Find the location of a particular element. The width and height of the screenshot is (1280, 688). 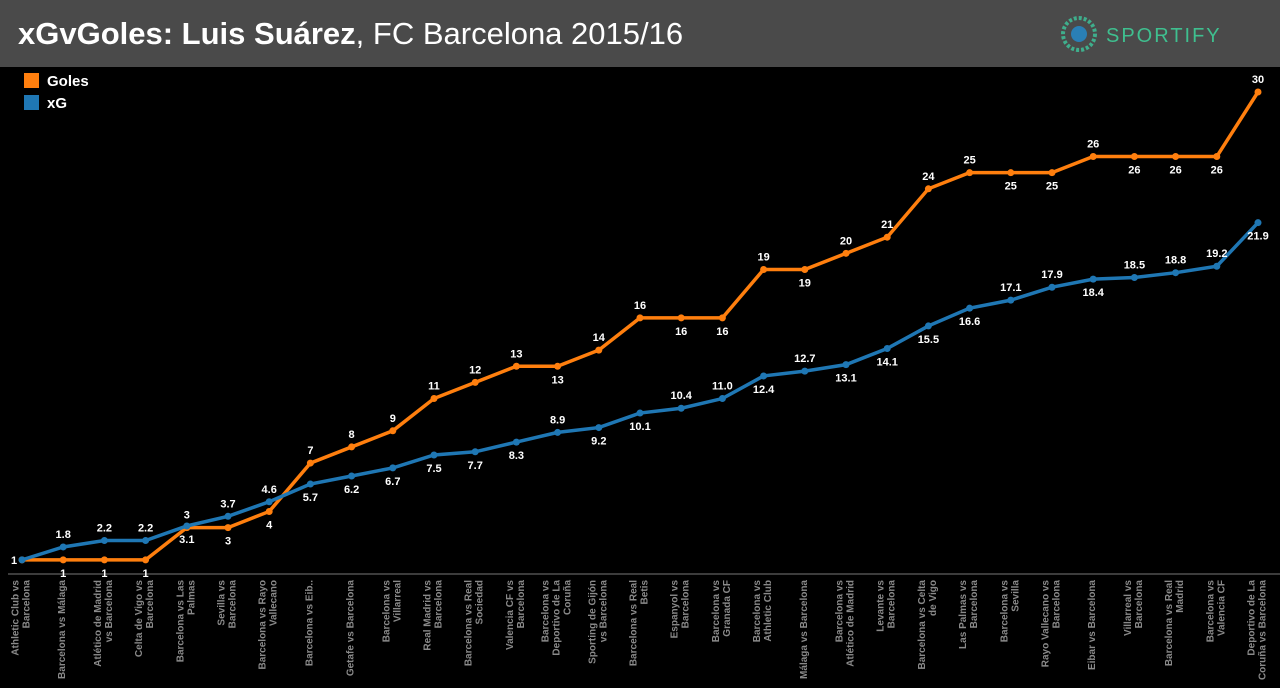

x-tick-label-line: Barcelona vs Rayo is located at coordinates (263, 625).